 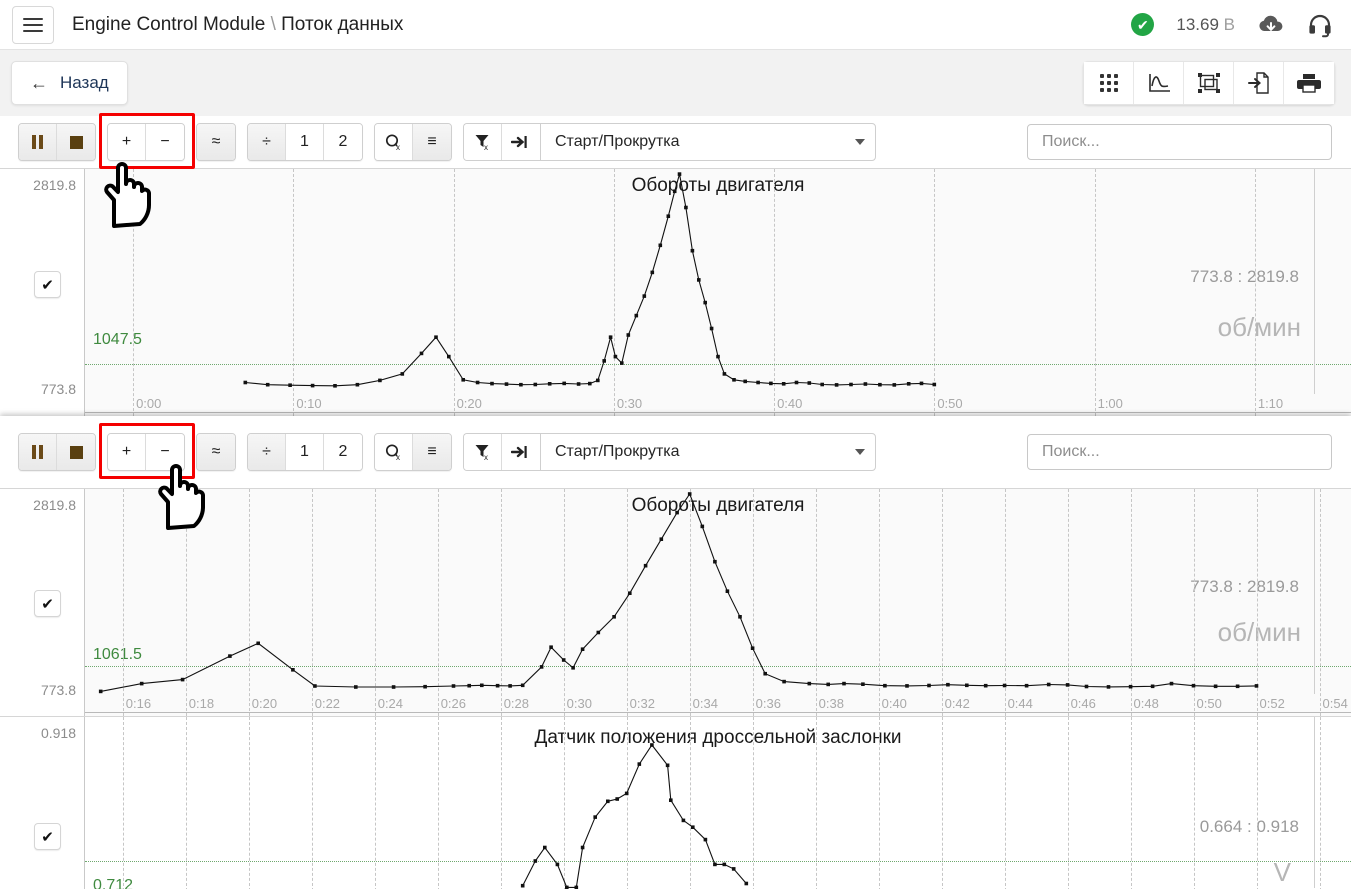 I want to click on voltage-unit: В, so click(x=1229, y=24).